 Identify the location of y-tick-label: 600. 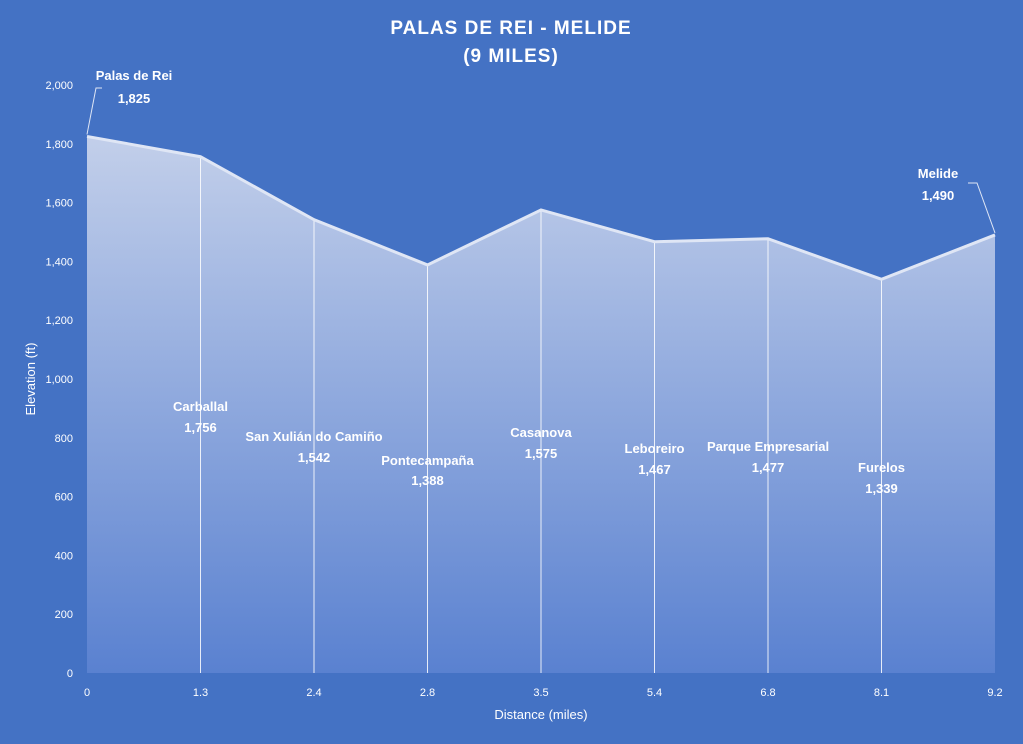
(64, 498).